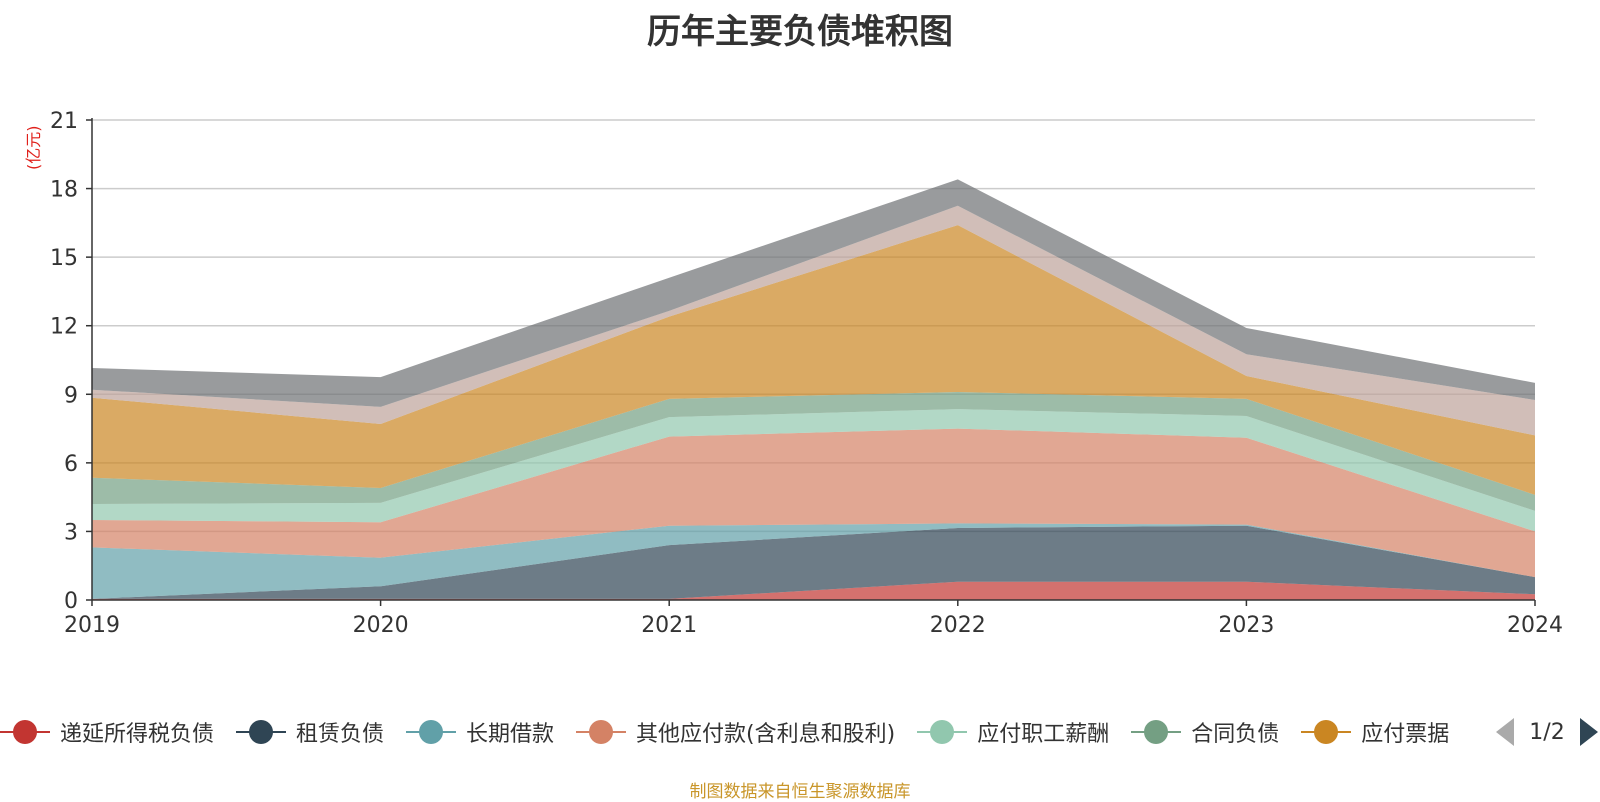 The image size is (1600, 802). I want to click on legend-item: 其他应付款(含利息和股利), so click(735, 732).